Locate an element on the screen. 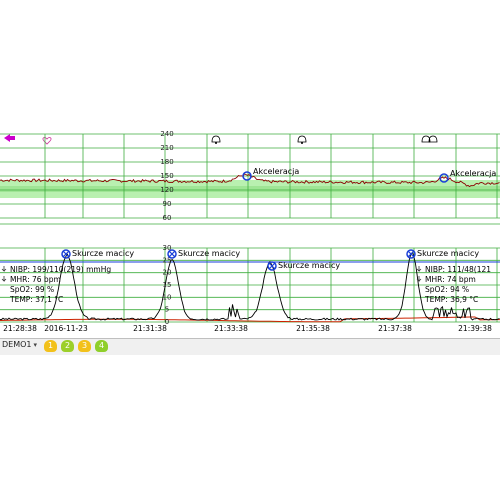  right-vitals-temp: TEMP: 36,9 °C is located at coordinates (451, 299).